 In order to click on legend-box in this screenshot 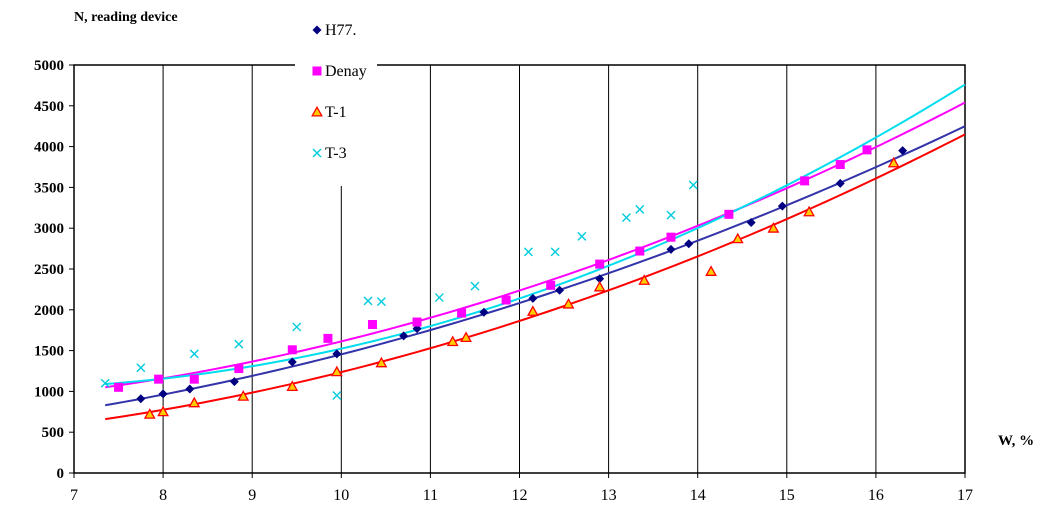, I will do `click(336, 104)`.